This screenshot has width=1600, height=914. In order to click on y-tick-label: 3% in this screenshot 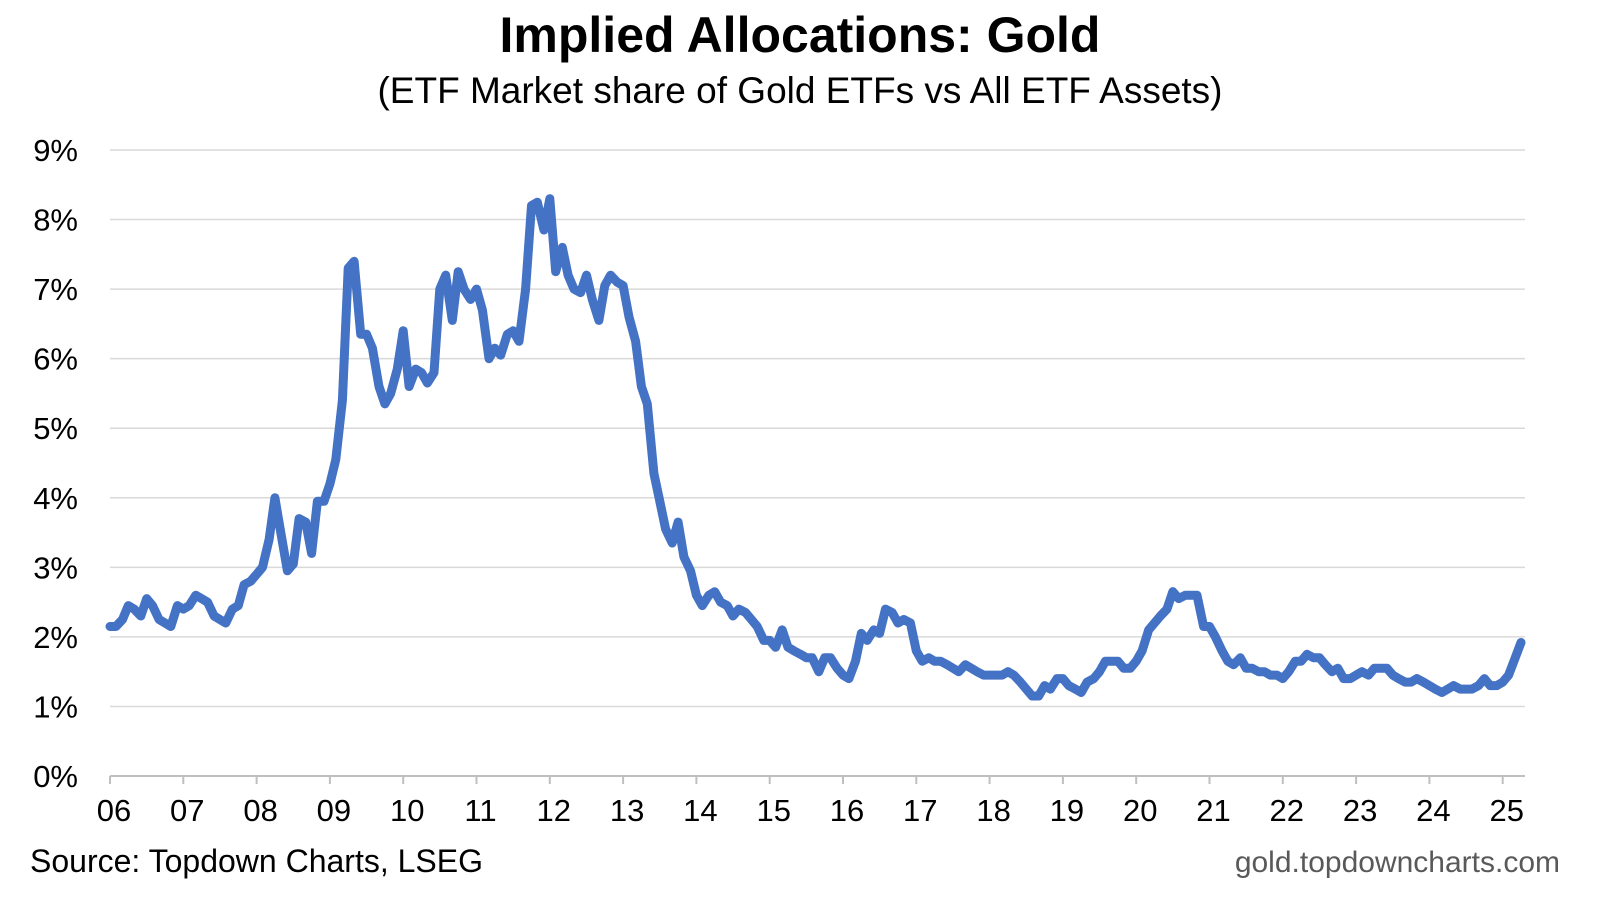, I will do `click(55, 567)`.